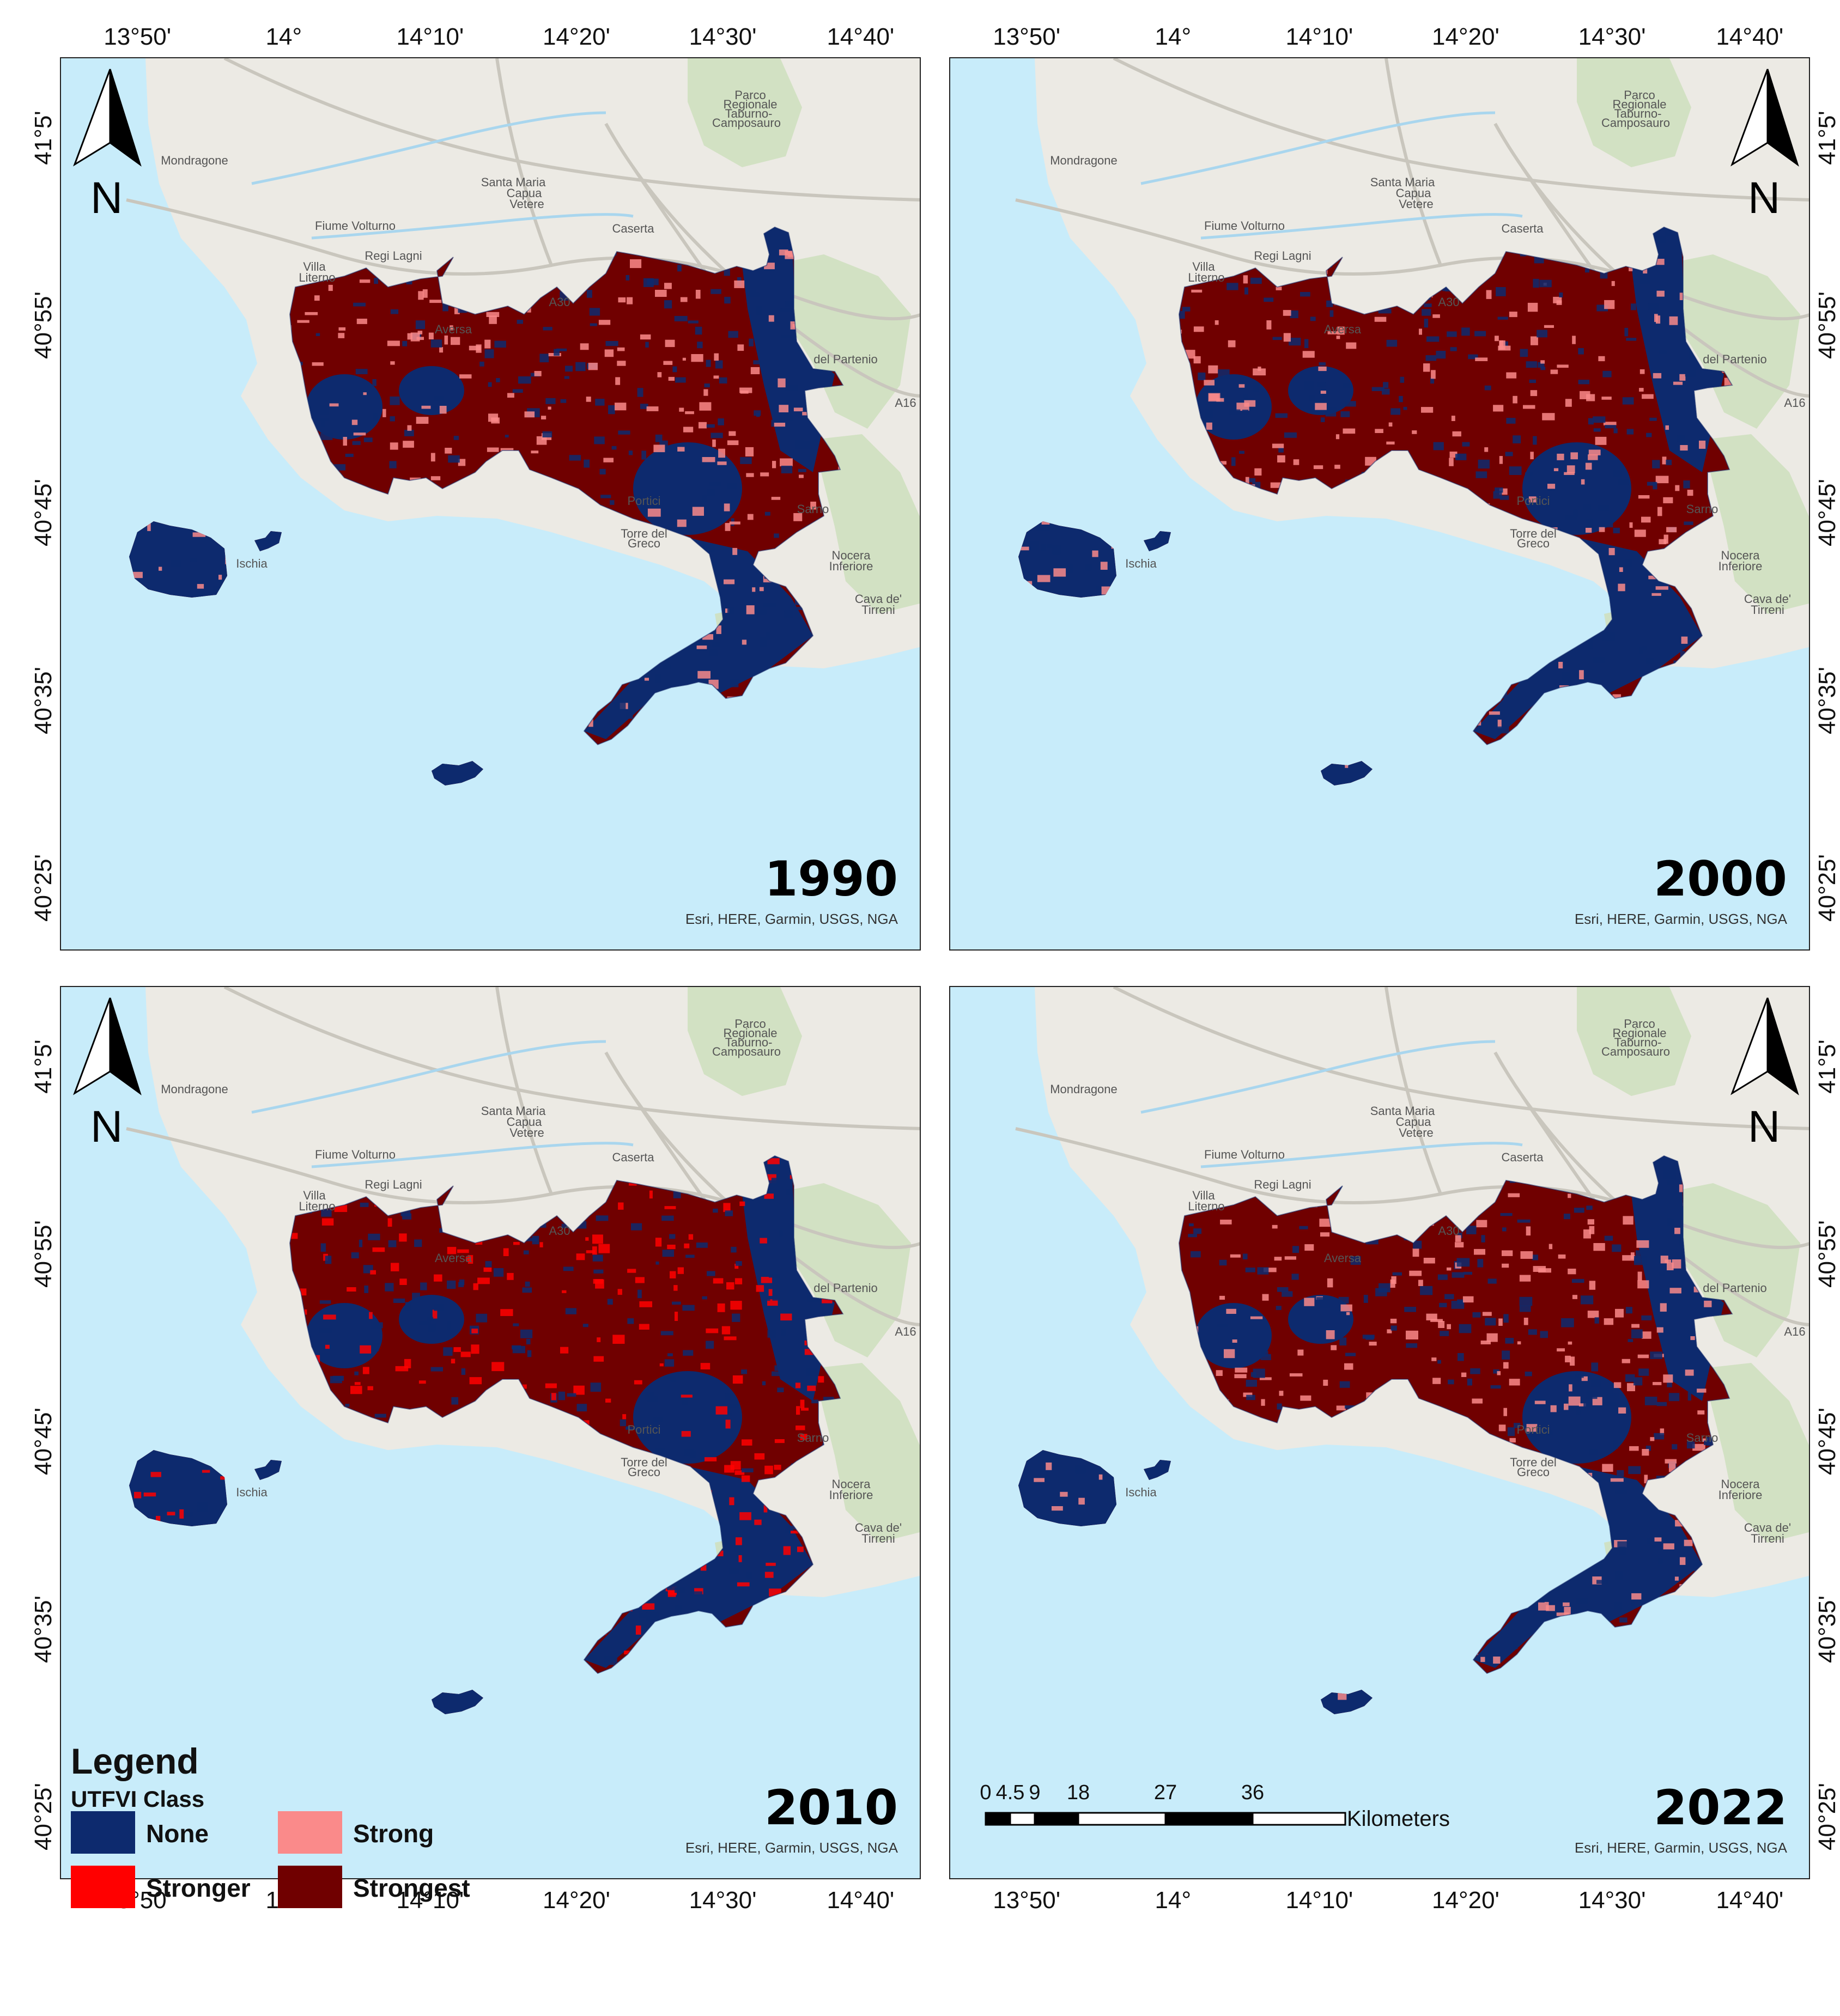 Image resolution: width=1840 pixels, height=2016 pixels. Describe the element at coordinates (1767, 1527) in the screenshot. I see `place-label: Cava de'` at that location.